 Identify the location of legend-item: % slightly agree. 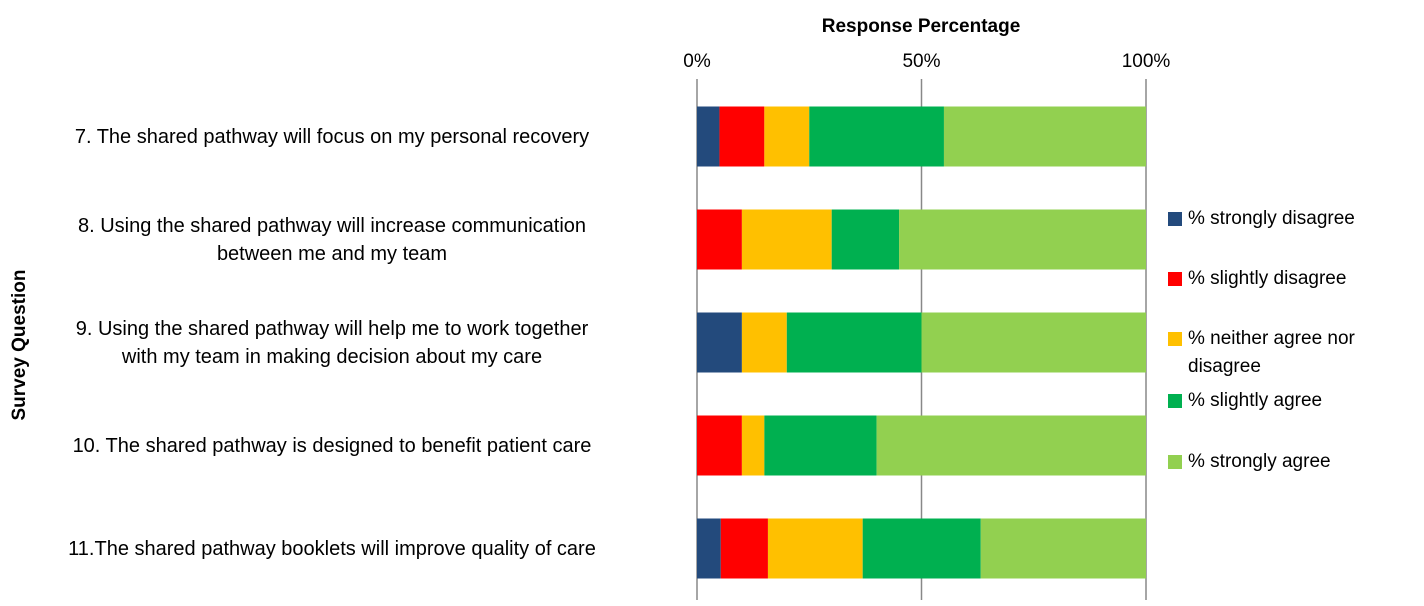
(1293, 401).